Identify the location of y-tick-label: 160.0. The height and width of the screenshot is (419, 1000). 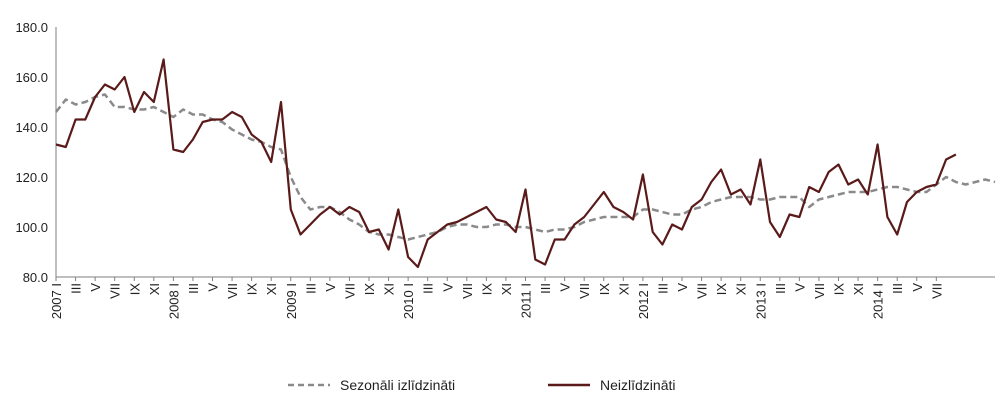
(31, 77).